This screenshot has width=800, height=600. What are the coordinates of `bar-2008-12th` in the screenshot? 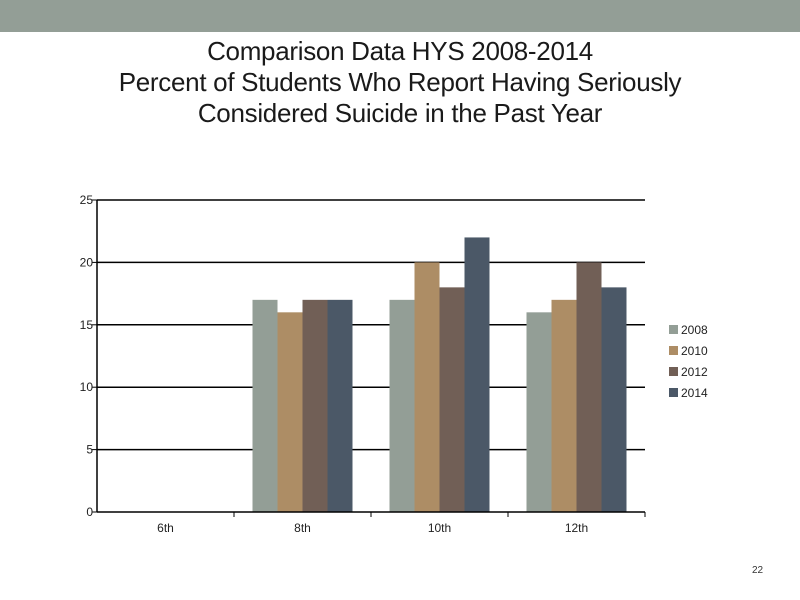 It's located at (539, 412).